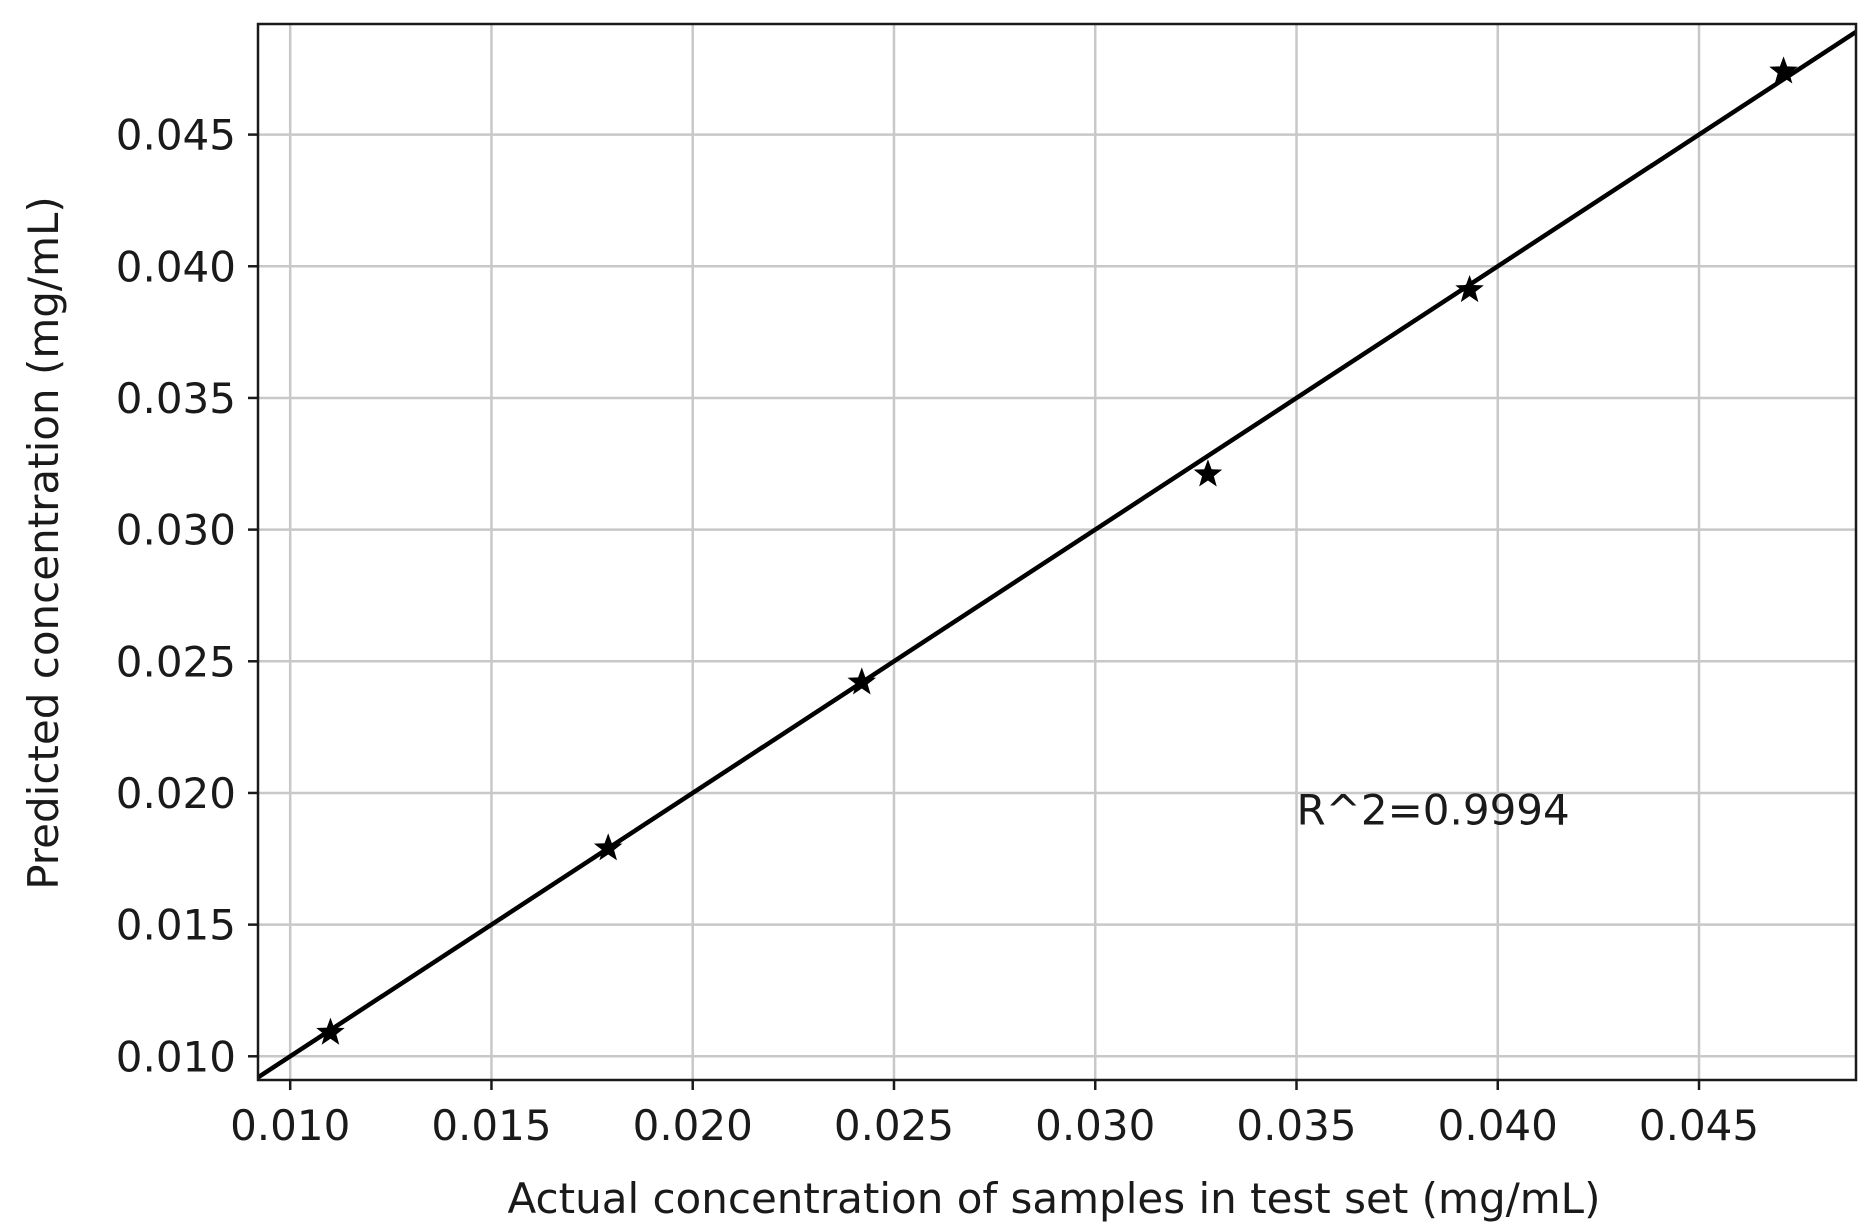  I want to click on y-tick-label: 0.045, so click(176, 135).